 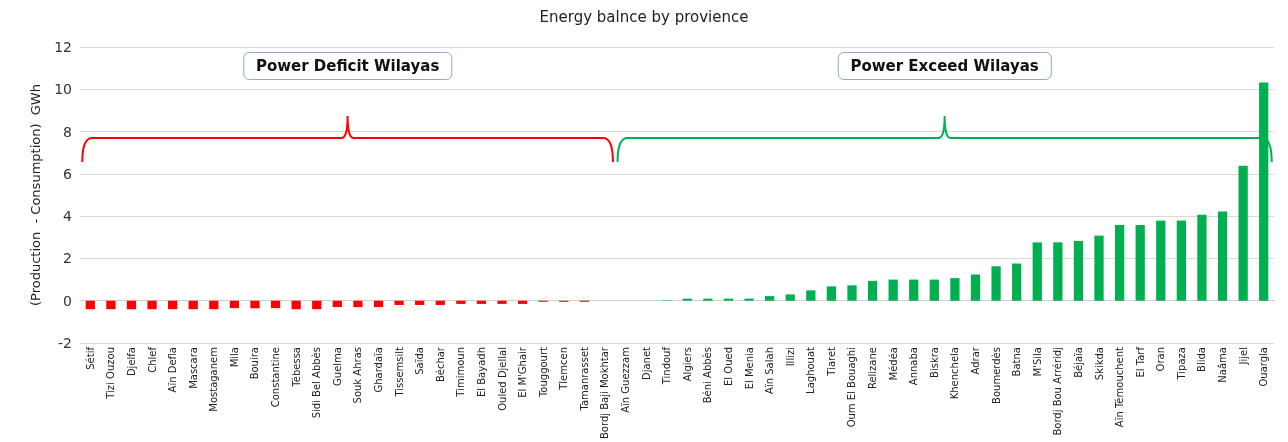 I want to click on annotation: Power Exceed Wilayas, so click(x=944, y=66).